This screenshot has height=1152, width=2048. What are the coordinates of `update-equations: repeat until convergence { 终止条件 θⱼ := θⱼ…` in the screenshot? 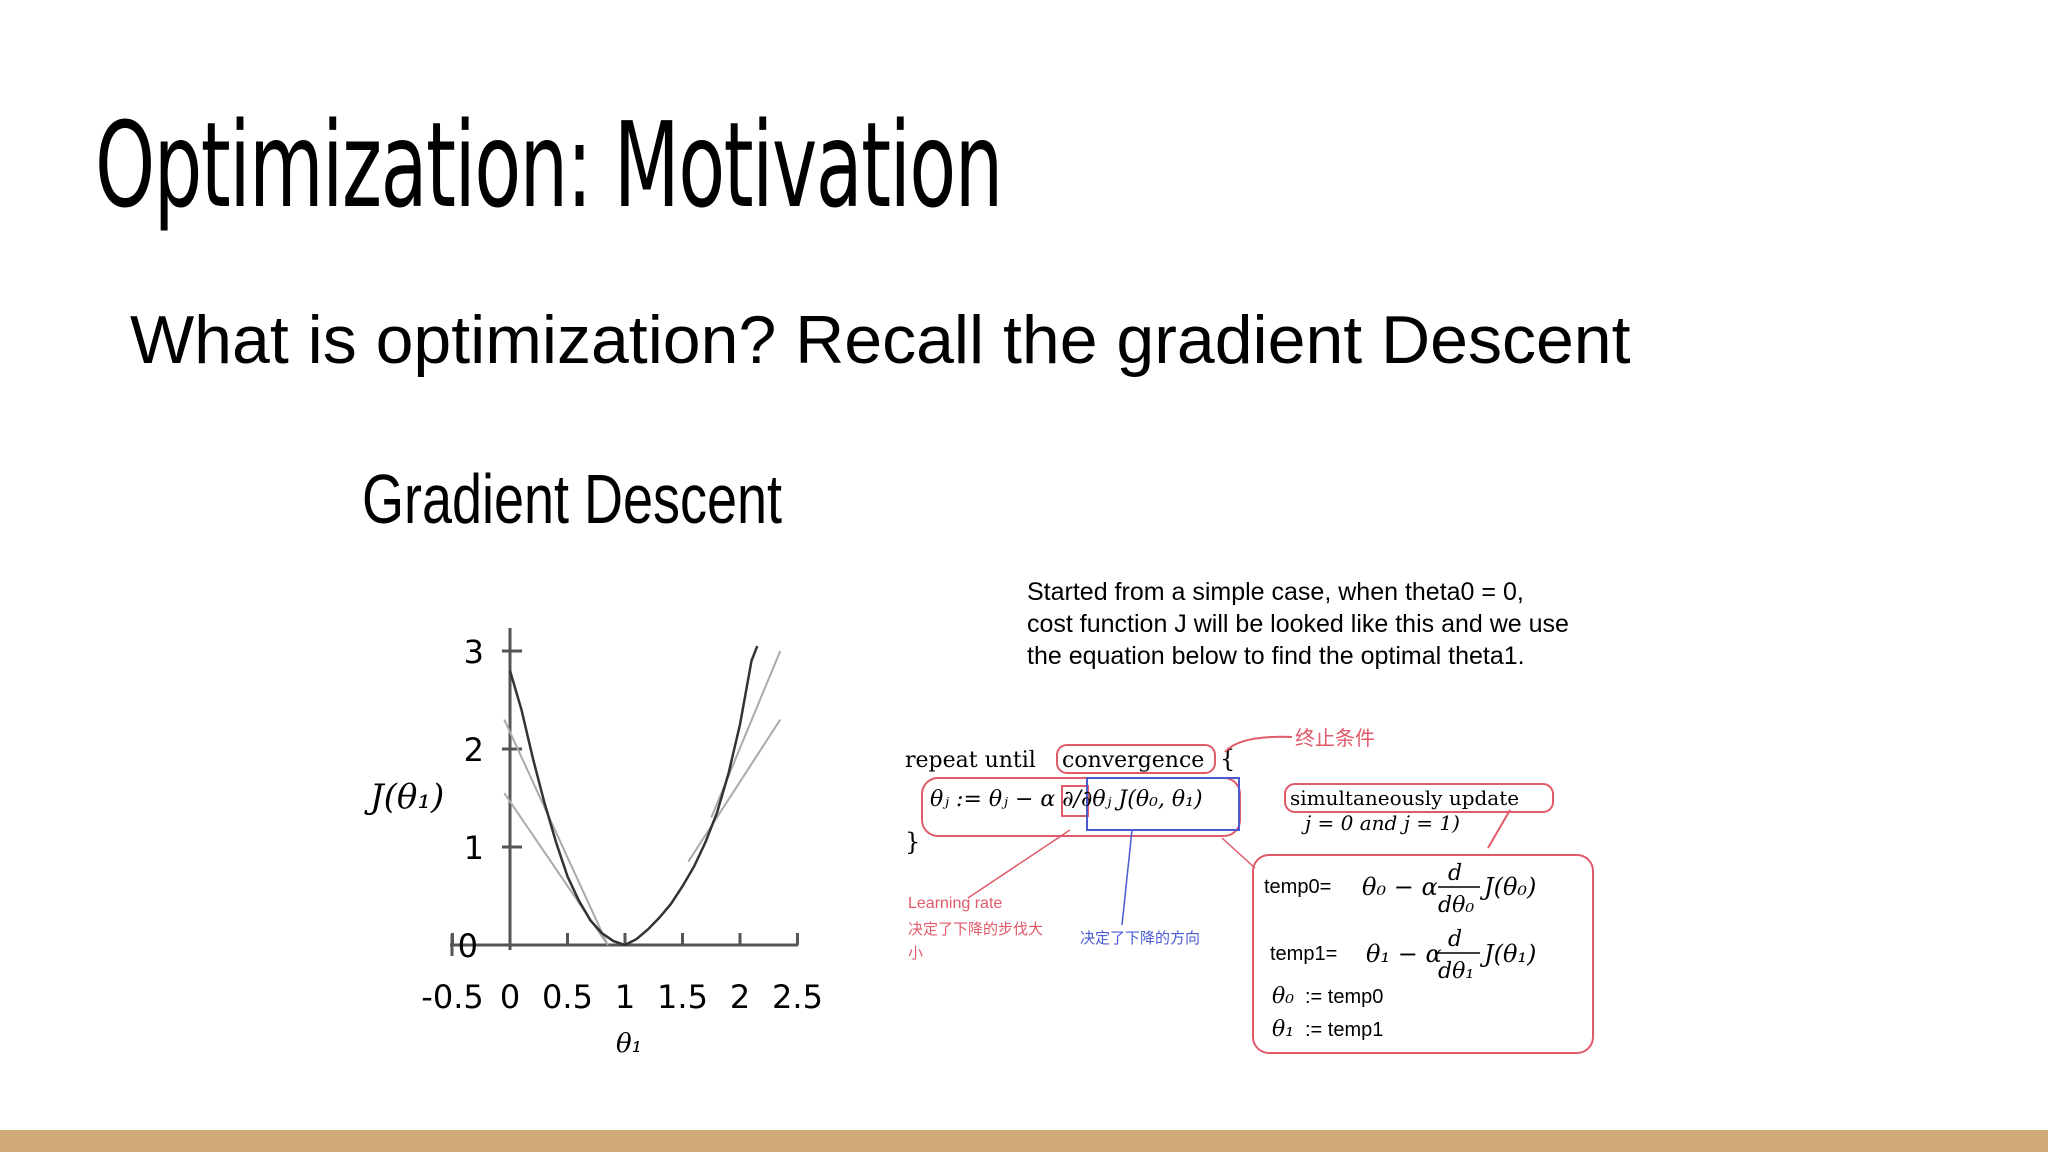 It's located at (1249, 890).